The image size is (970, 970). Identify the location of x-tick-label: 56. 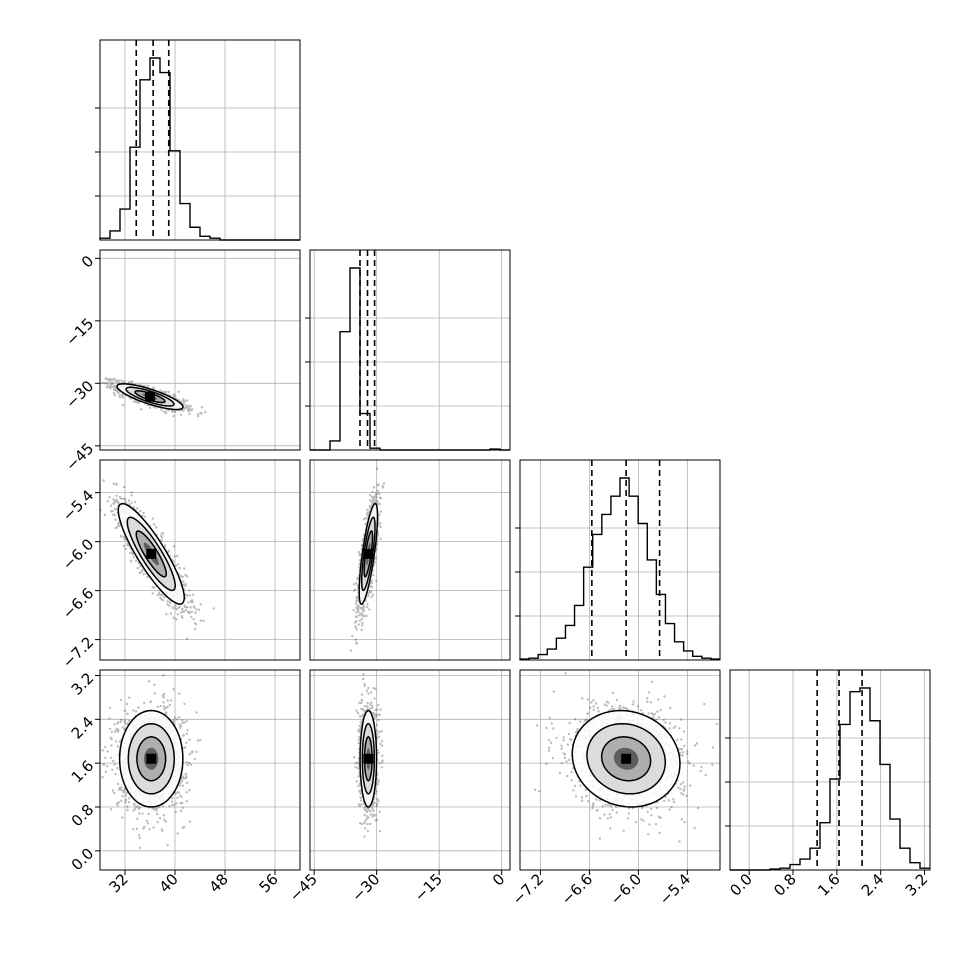
(269, 883).